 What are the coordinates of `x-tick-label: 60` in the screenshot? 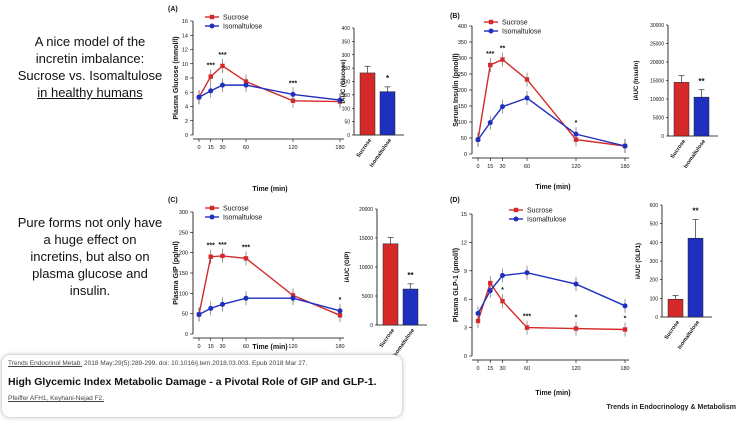 It's located at (246, 347).